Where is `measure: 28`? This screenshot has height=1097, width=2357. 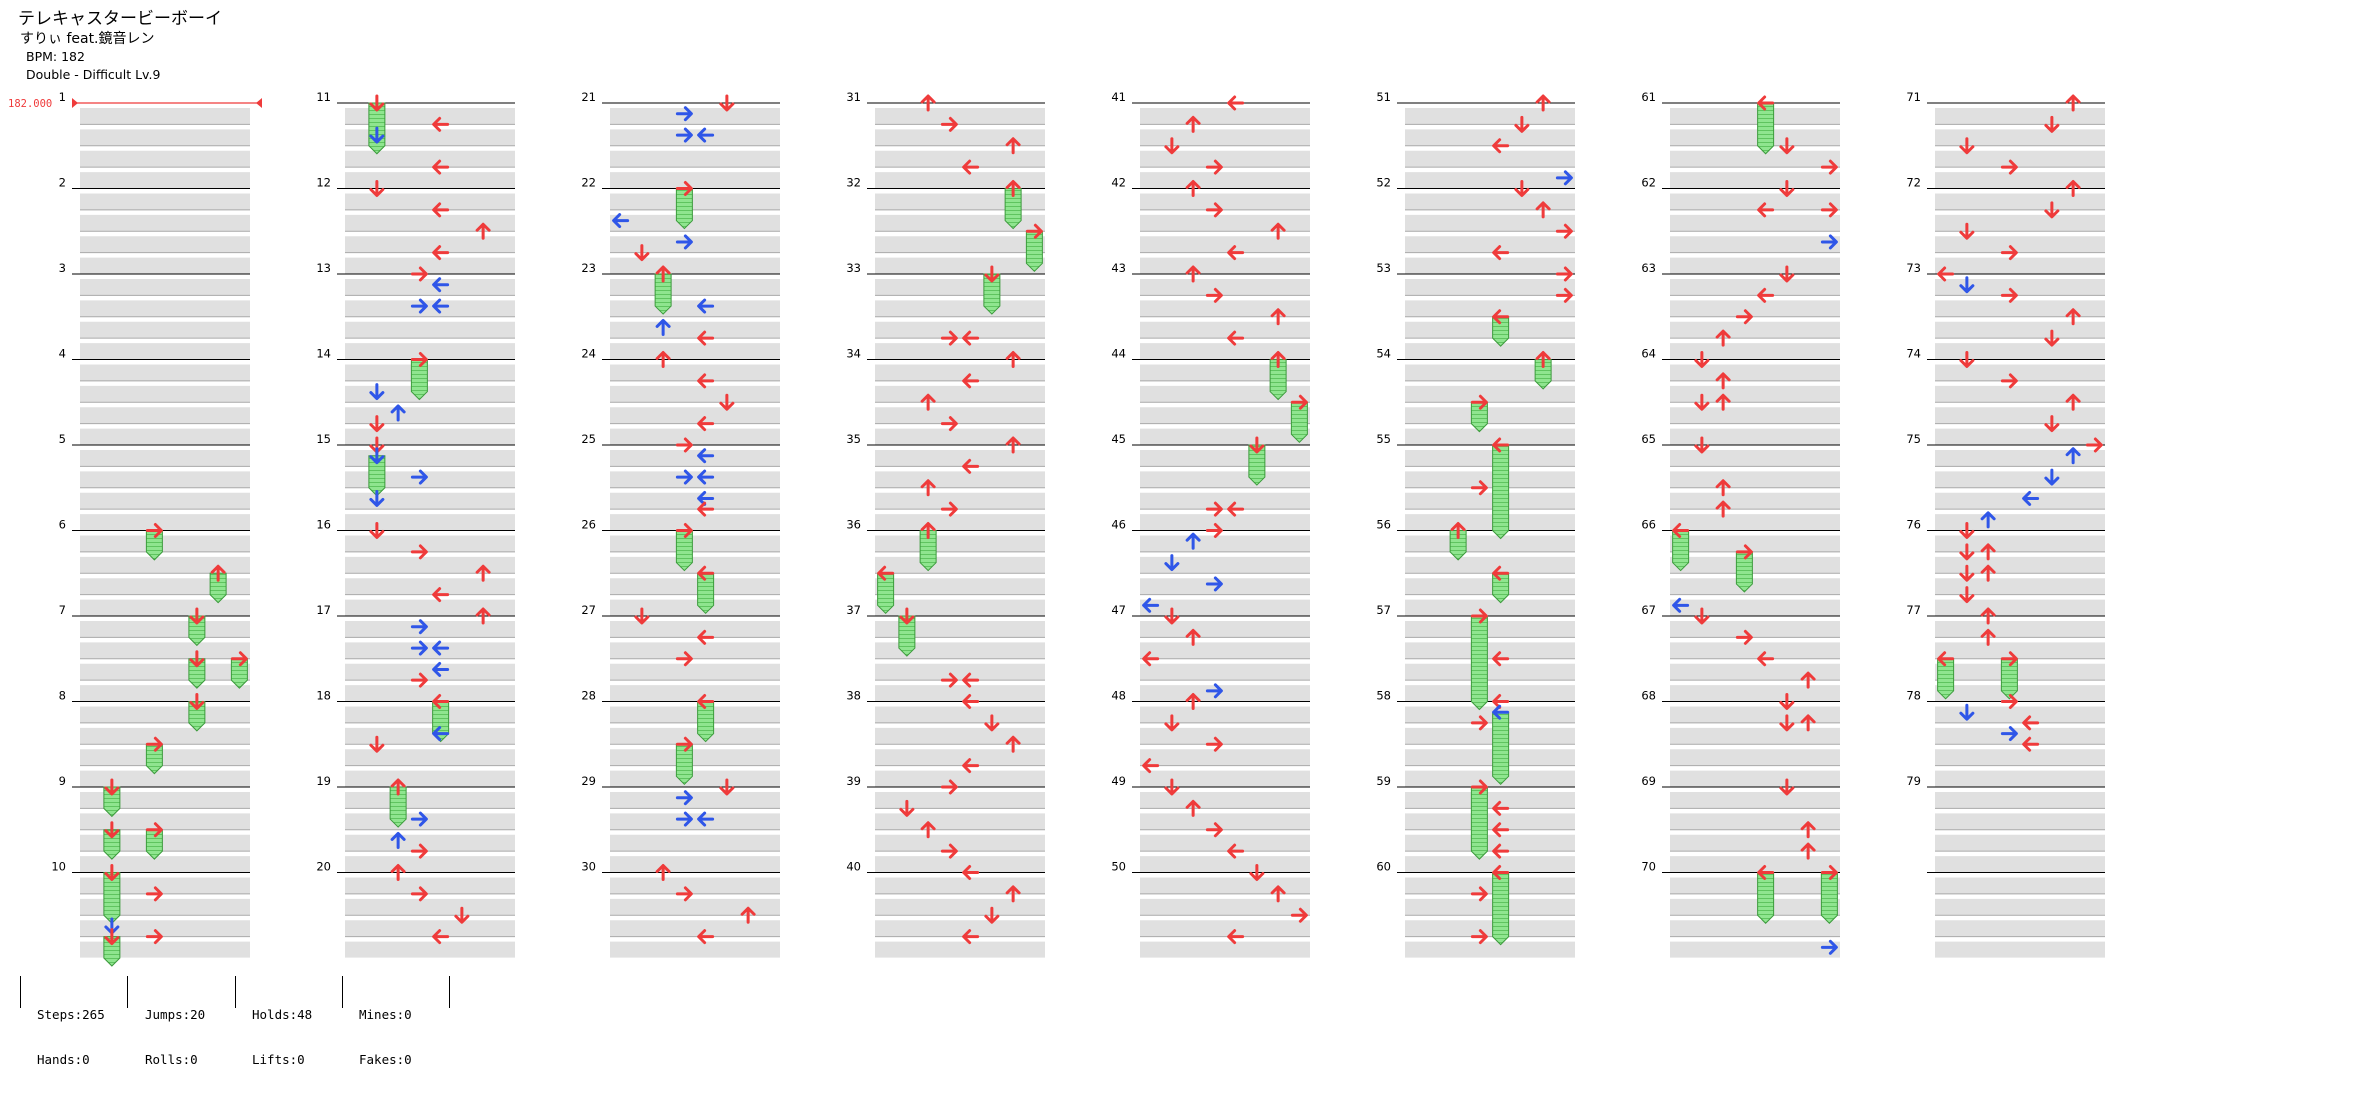 measure: 28 is located at coordinates (680, 738).